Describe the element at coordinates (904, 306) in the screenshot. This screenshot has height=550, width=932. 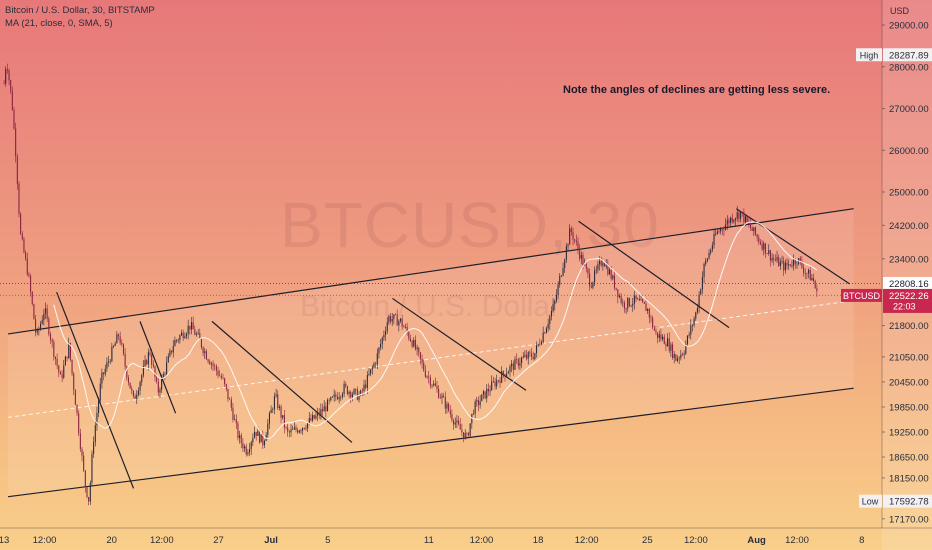
I see `bar-countdown: 22:03` at that location.